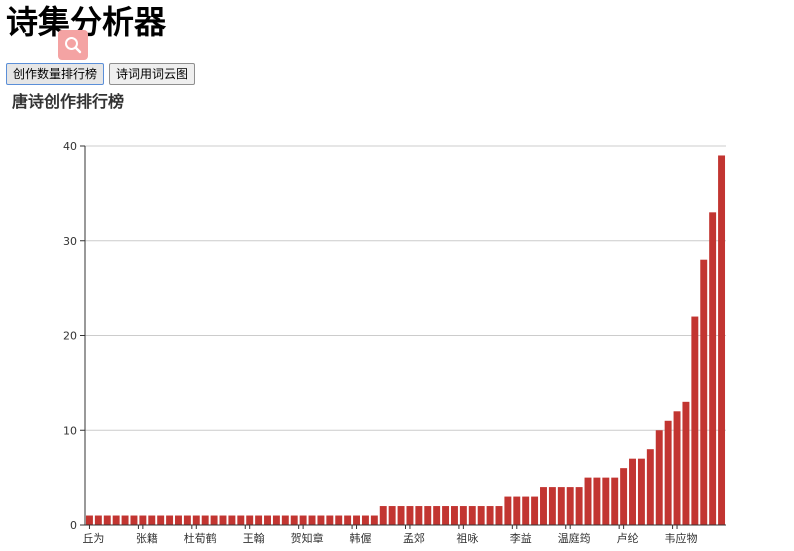  I want to click on x-tick-label: 韦应物, so click(681, 538).